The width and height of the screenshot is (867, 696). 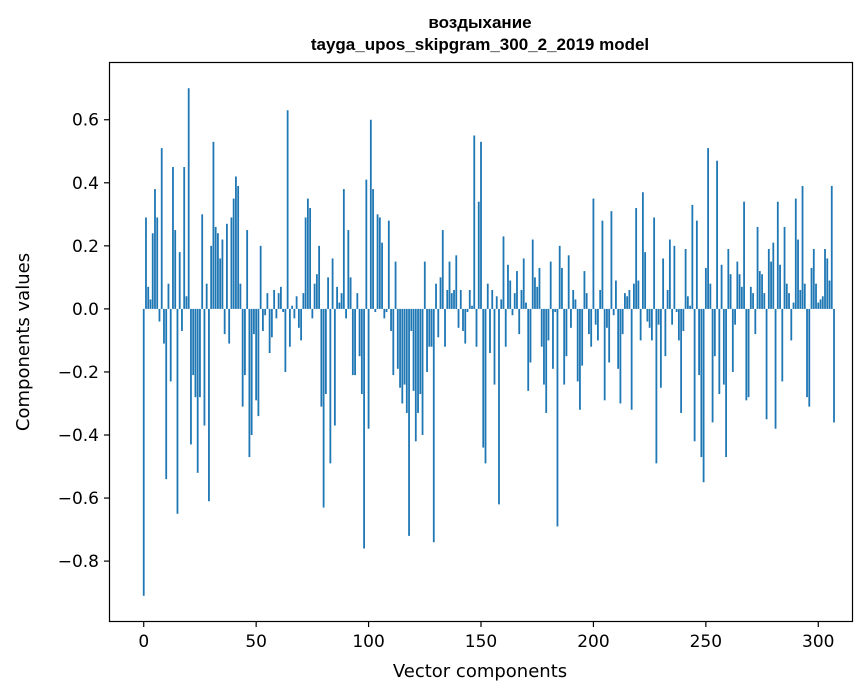 I want to click on x-tick-label: 250, so click(x=706, y=642).